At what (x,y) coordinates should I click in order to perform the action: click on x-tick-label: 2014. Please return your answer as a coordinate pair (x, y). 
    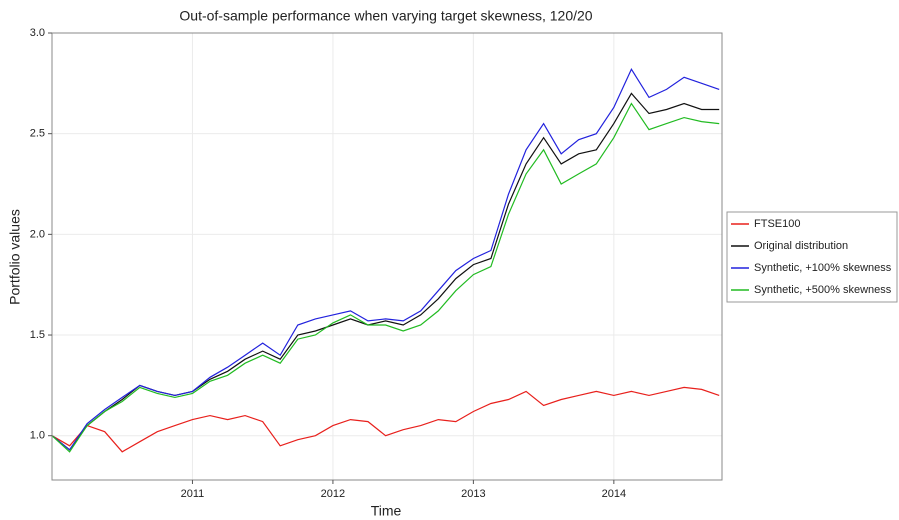
    Looking at the image, I should click on (614, 494).